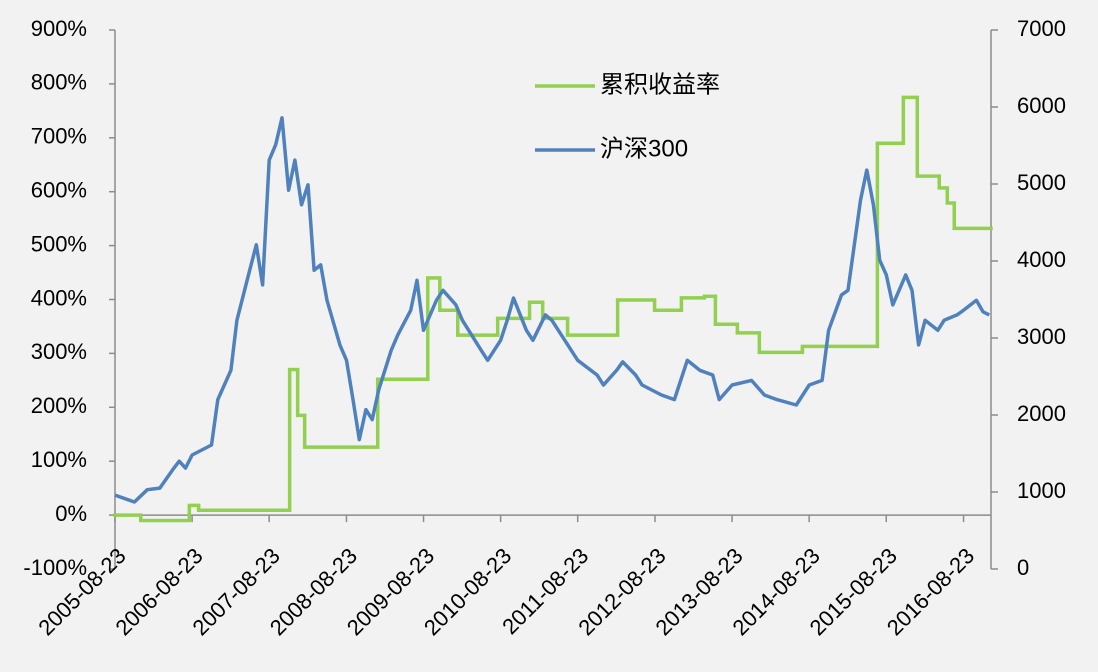  What do you see at coordinates (1023, 567) in the screenshot?
I see `y2-tick-label: 0` at bounding box center [1023, 567].